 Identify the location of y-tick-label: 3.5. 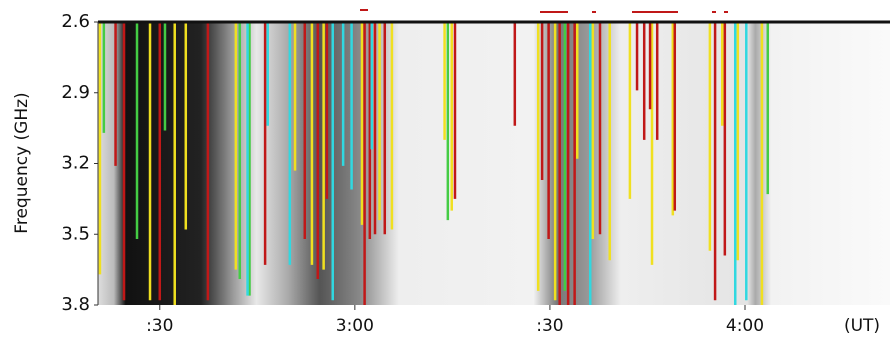
(75, 233).